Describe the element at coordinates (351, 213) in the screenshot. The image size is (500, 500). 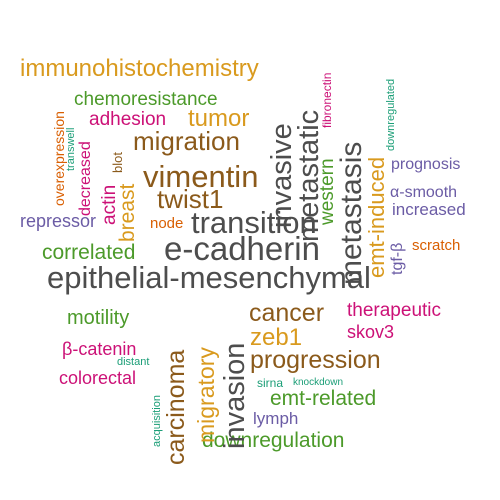
I see `word-metastasis: metastasis` at that location.